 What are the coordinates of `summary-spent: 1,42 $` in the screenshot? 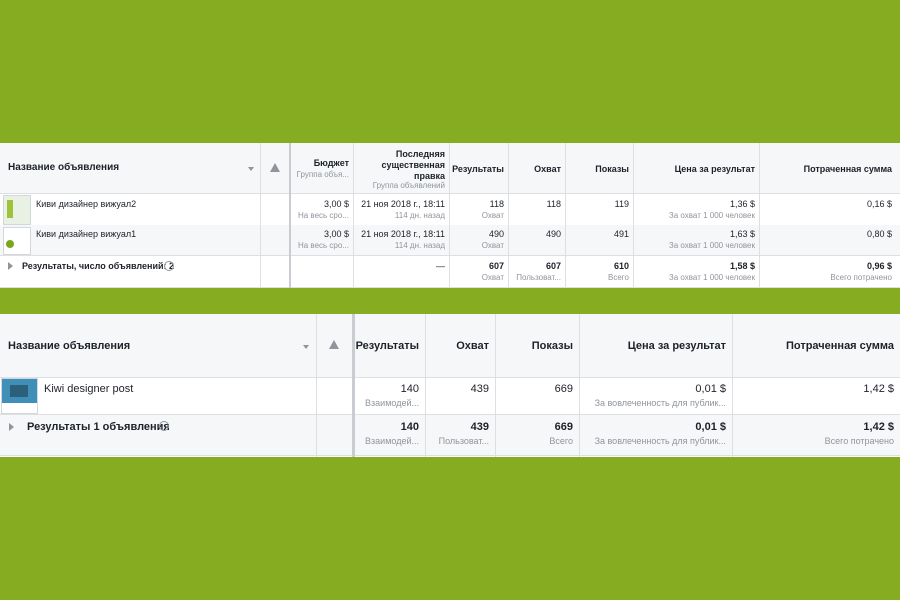 It's located at (878, 427).